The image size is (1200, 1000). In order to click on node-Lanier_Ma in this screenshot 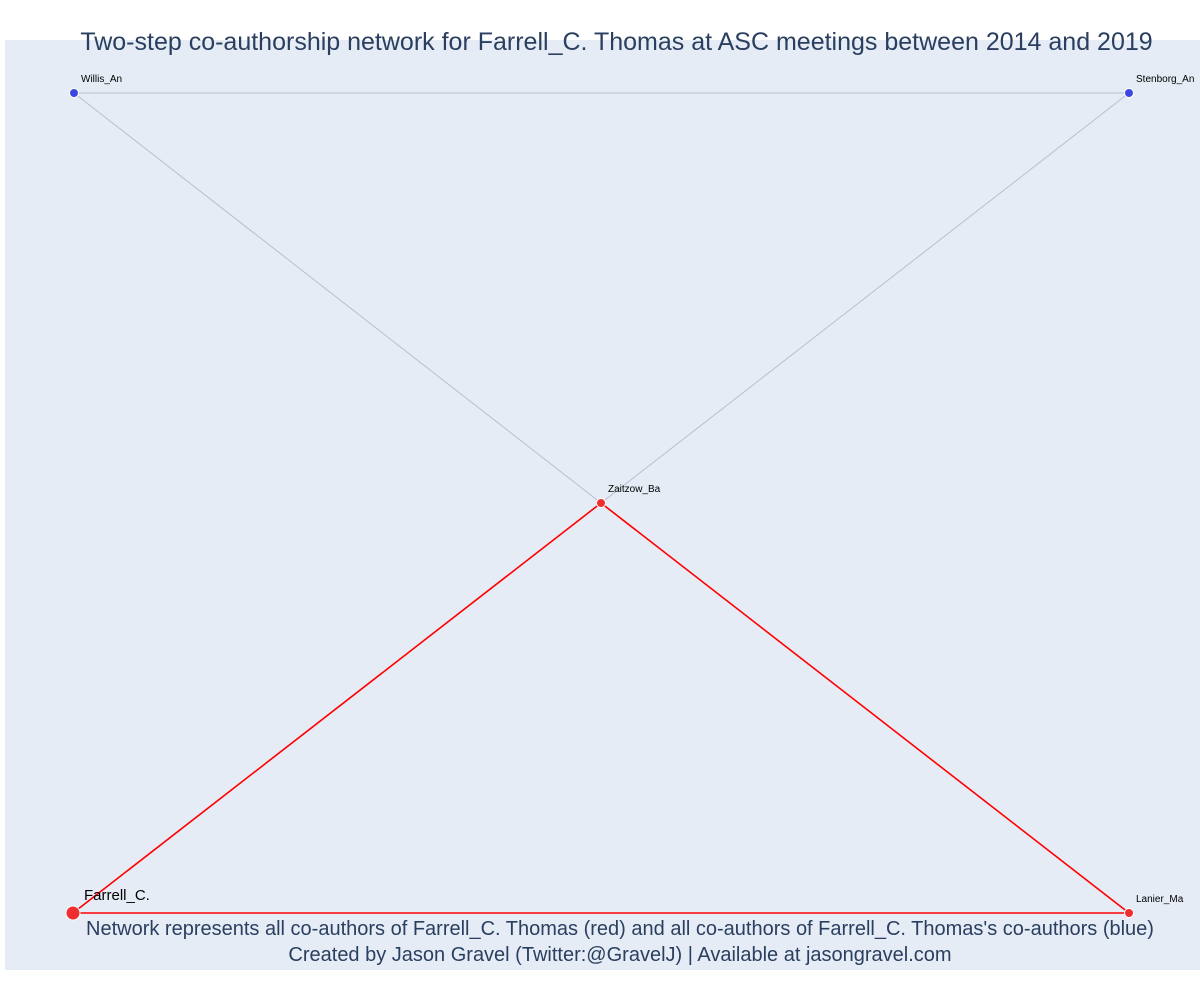, I will do `click(1129, 913)`.